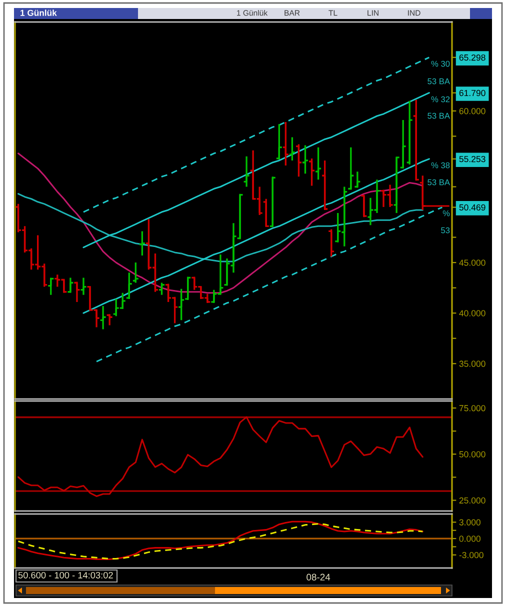  Describe the element at coordinates (472, 159) in the screenshot. I see `y-tick-label: 55.253` at that location.